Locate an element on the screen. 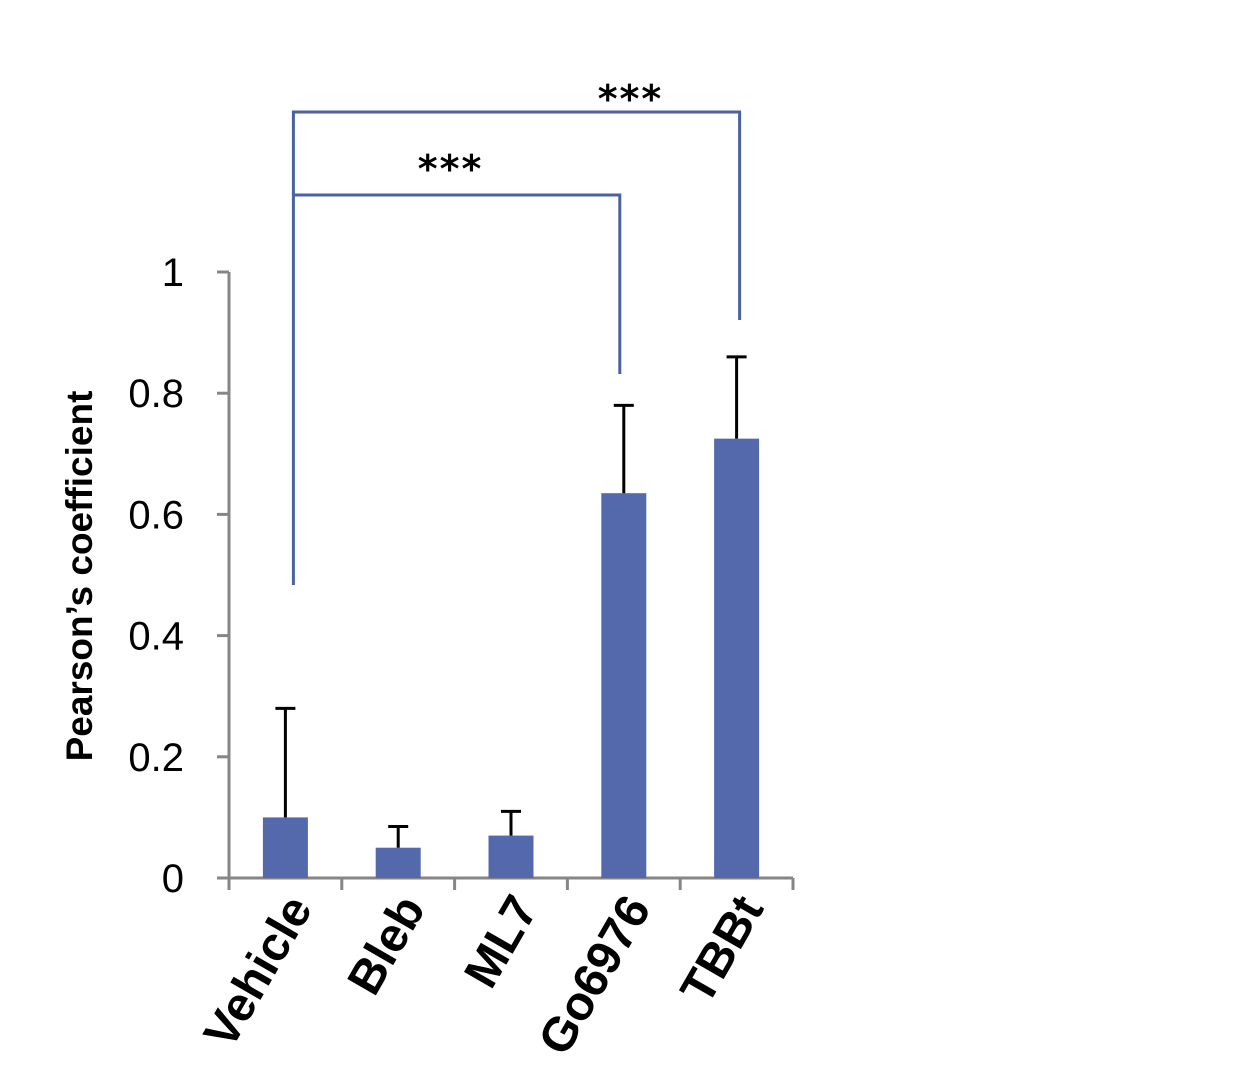 This screenshot has width=1256, height=1077. bracket-vehicle-tbbt is located at coordinates (516, 215).